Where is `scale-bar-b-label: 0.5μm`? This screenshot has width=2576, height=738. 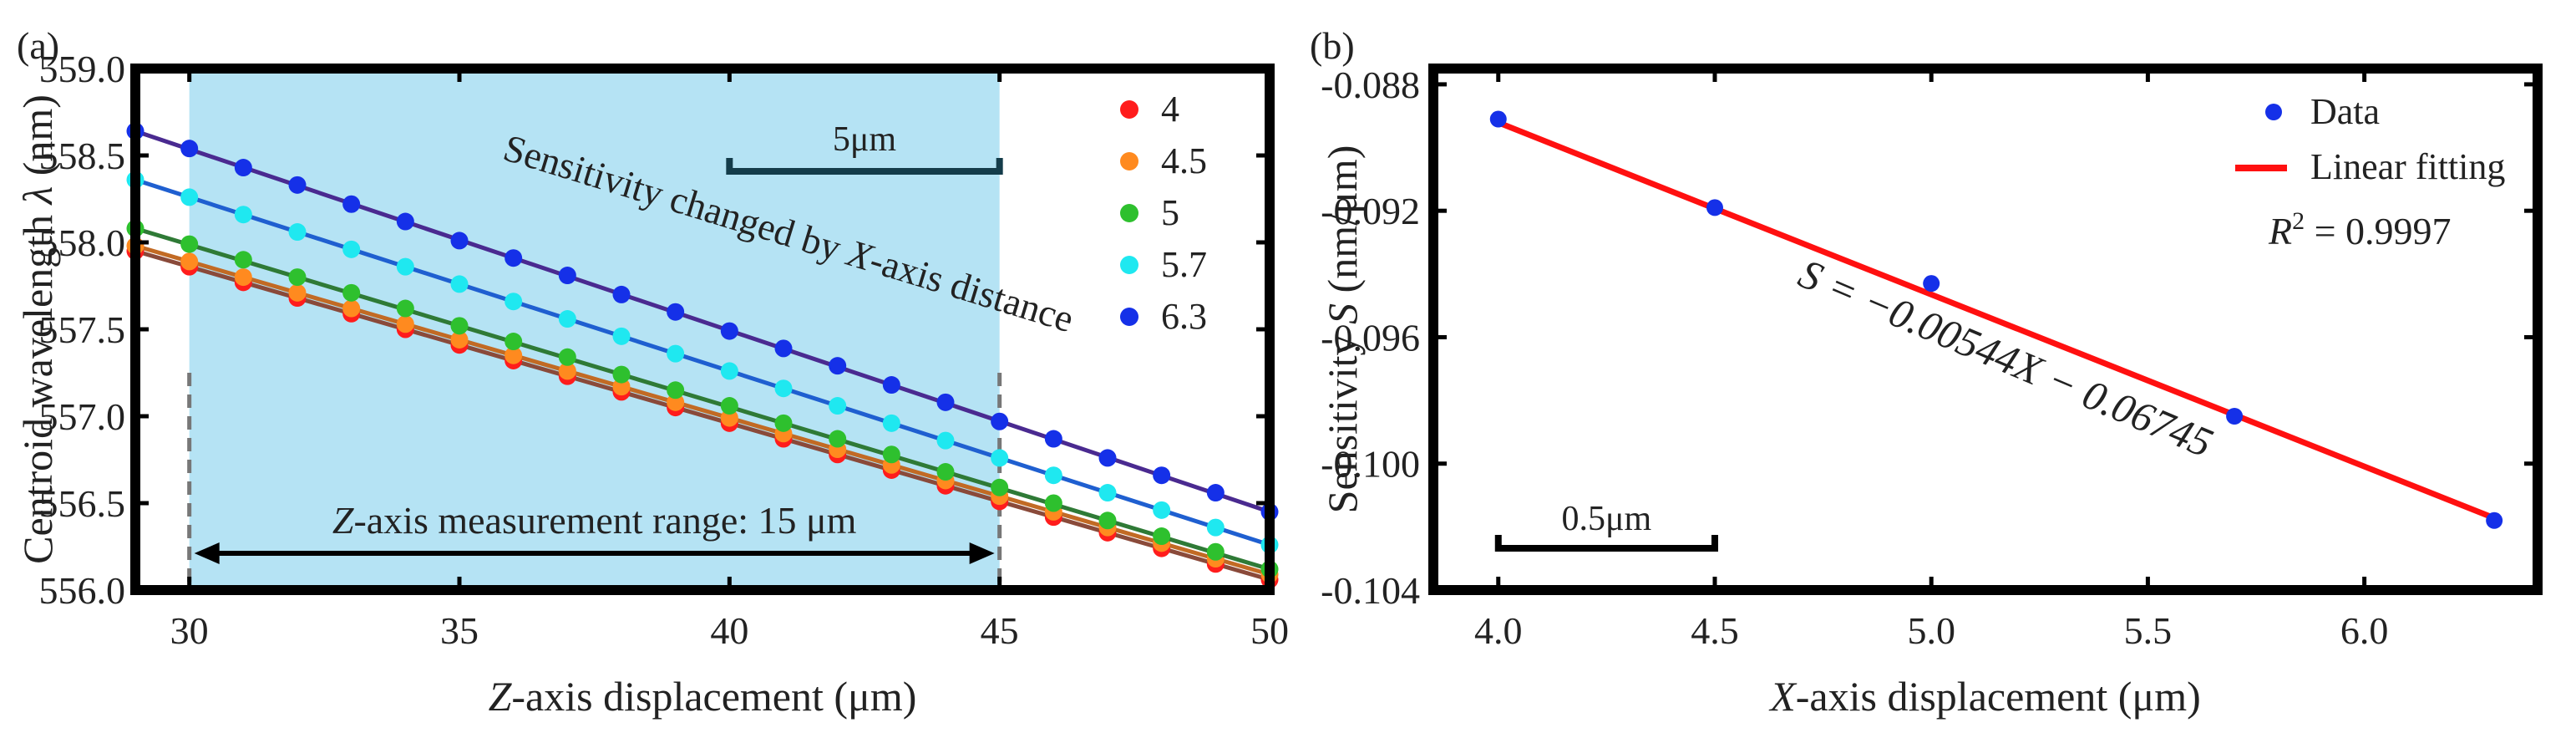 scale-bar-b-label: 0.5μm is located at coordinates (1607, 519).